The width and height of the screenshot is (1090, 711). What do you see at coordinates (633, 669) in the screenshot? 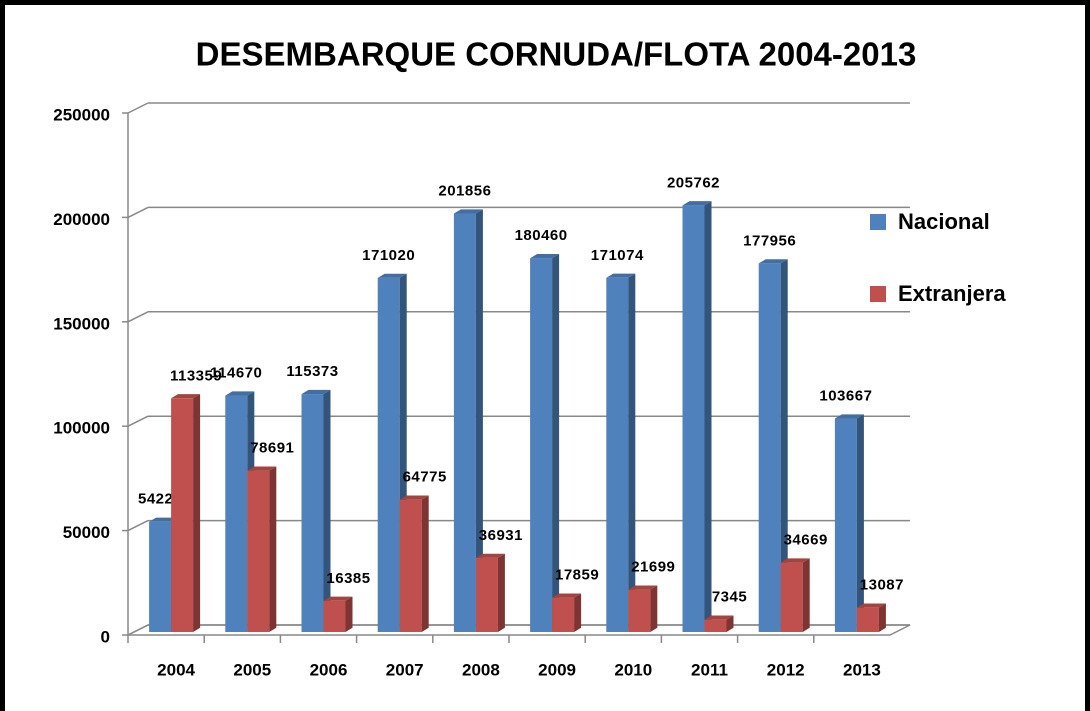
I see `x-tick-label: 2010` at bounding box center [633, 669].